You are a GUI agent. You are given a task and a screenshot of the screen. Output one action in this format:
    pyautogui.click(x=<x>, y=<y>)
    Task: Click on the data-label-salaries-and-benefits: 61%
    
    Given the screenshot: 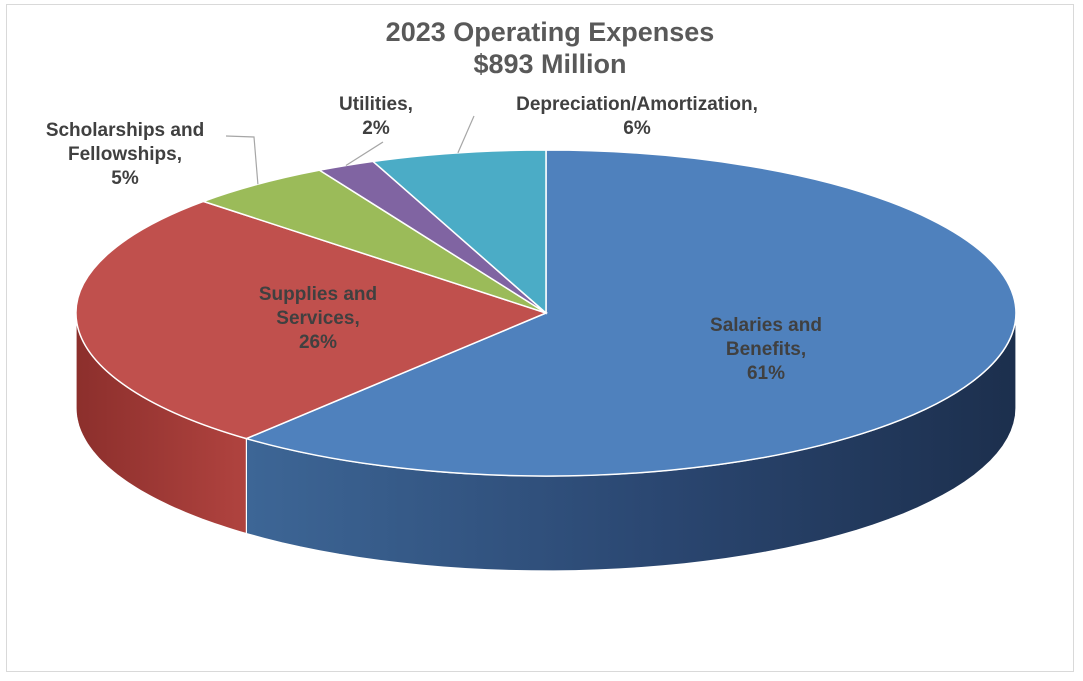 What is the action you would take?
    pyautogui.click(x=766, y=373)
    